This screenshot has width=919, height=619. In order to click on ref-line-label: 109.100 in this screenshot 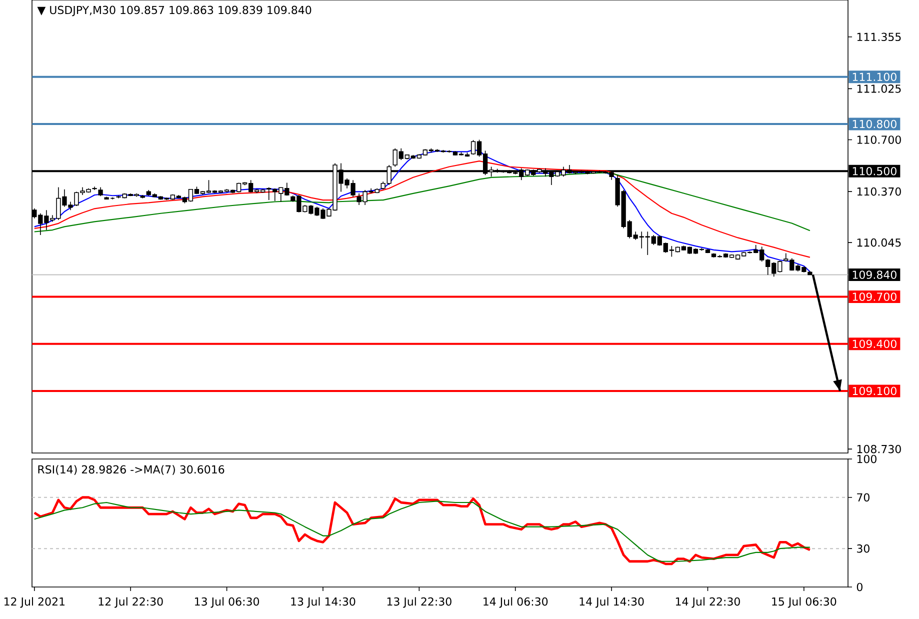, I will do `click(874, 391)`.